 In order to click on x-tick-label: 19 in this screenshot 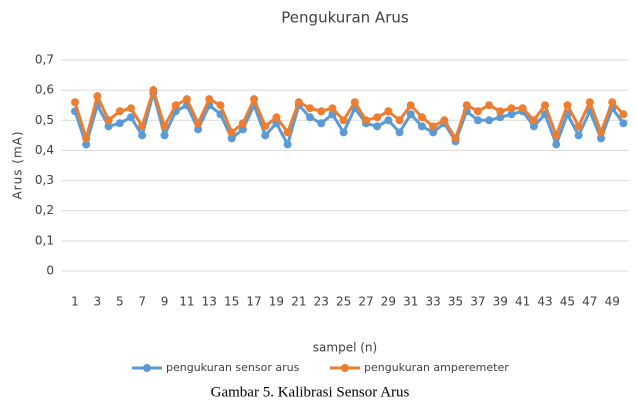, I will do `click(276, 302)`.